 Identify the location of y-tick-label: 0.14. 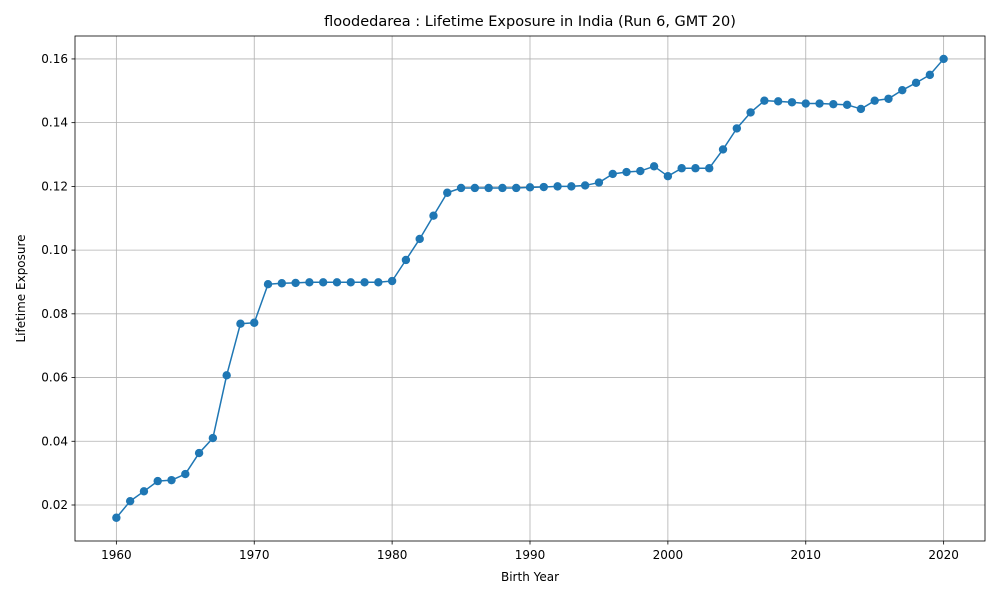
(54, 123).